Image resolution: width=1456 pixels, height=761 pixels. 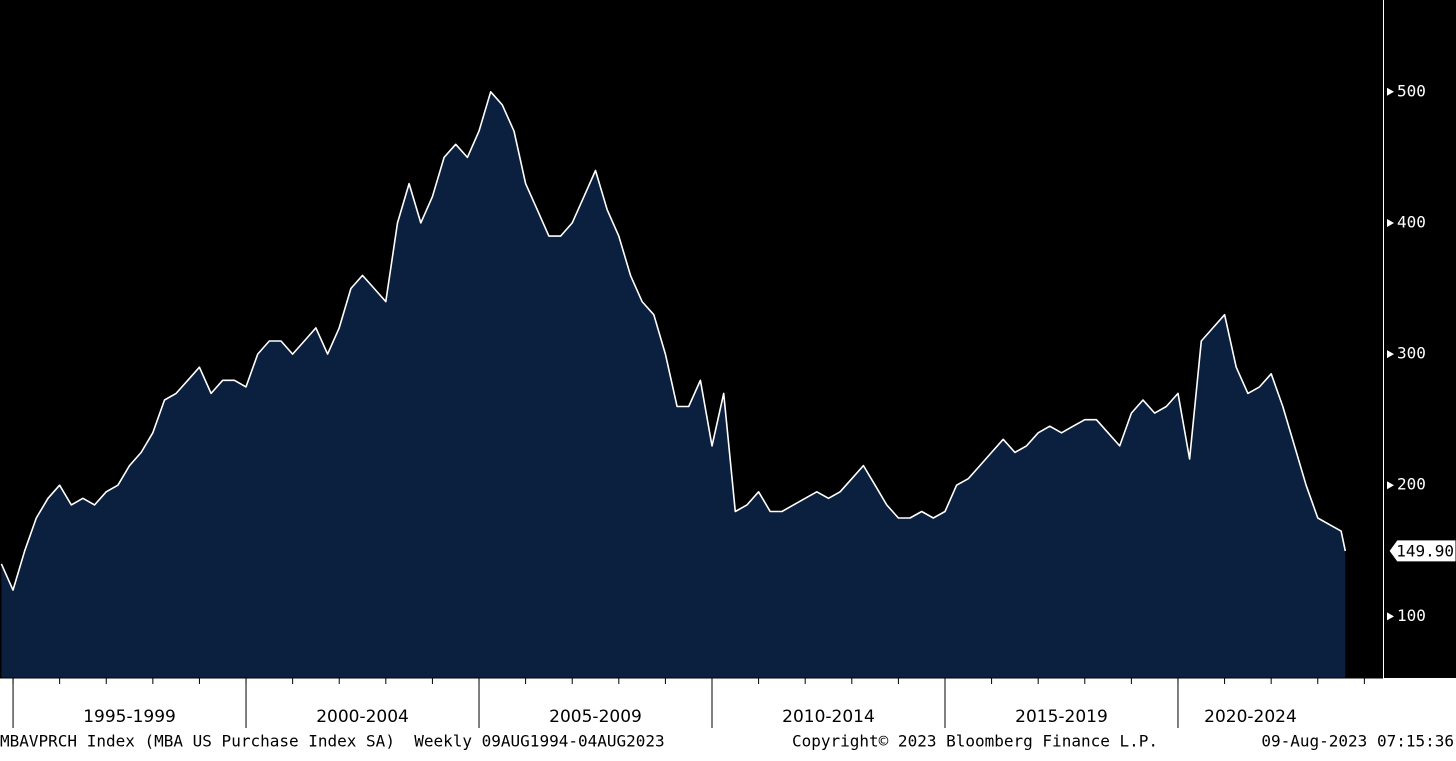 I want to click on corner, so click(x=1420, y=704).